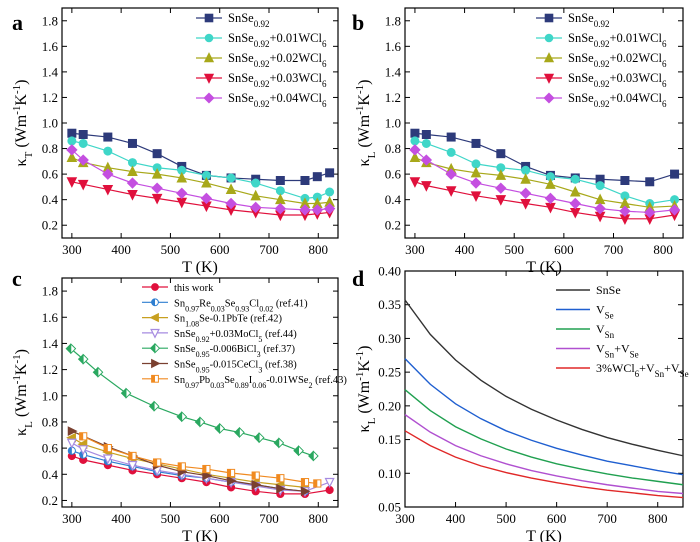 This screenshot has width=700, height=542. What do you see at coordinates (393, 46) in the screenshot?
I see `y-tick-label: 1.6` at bounding box center [393, 46].